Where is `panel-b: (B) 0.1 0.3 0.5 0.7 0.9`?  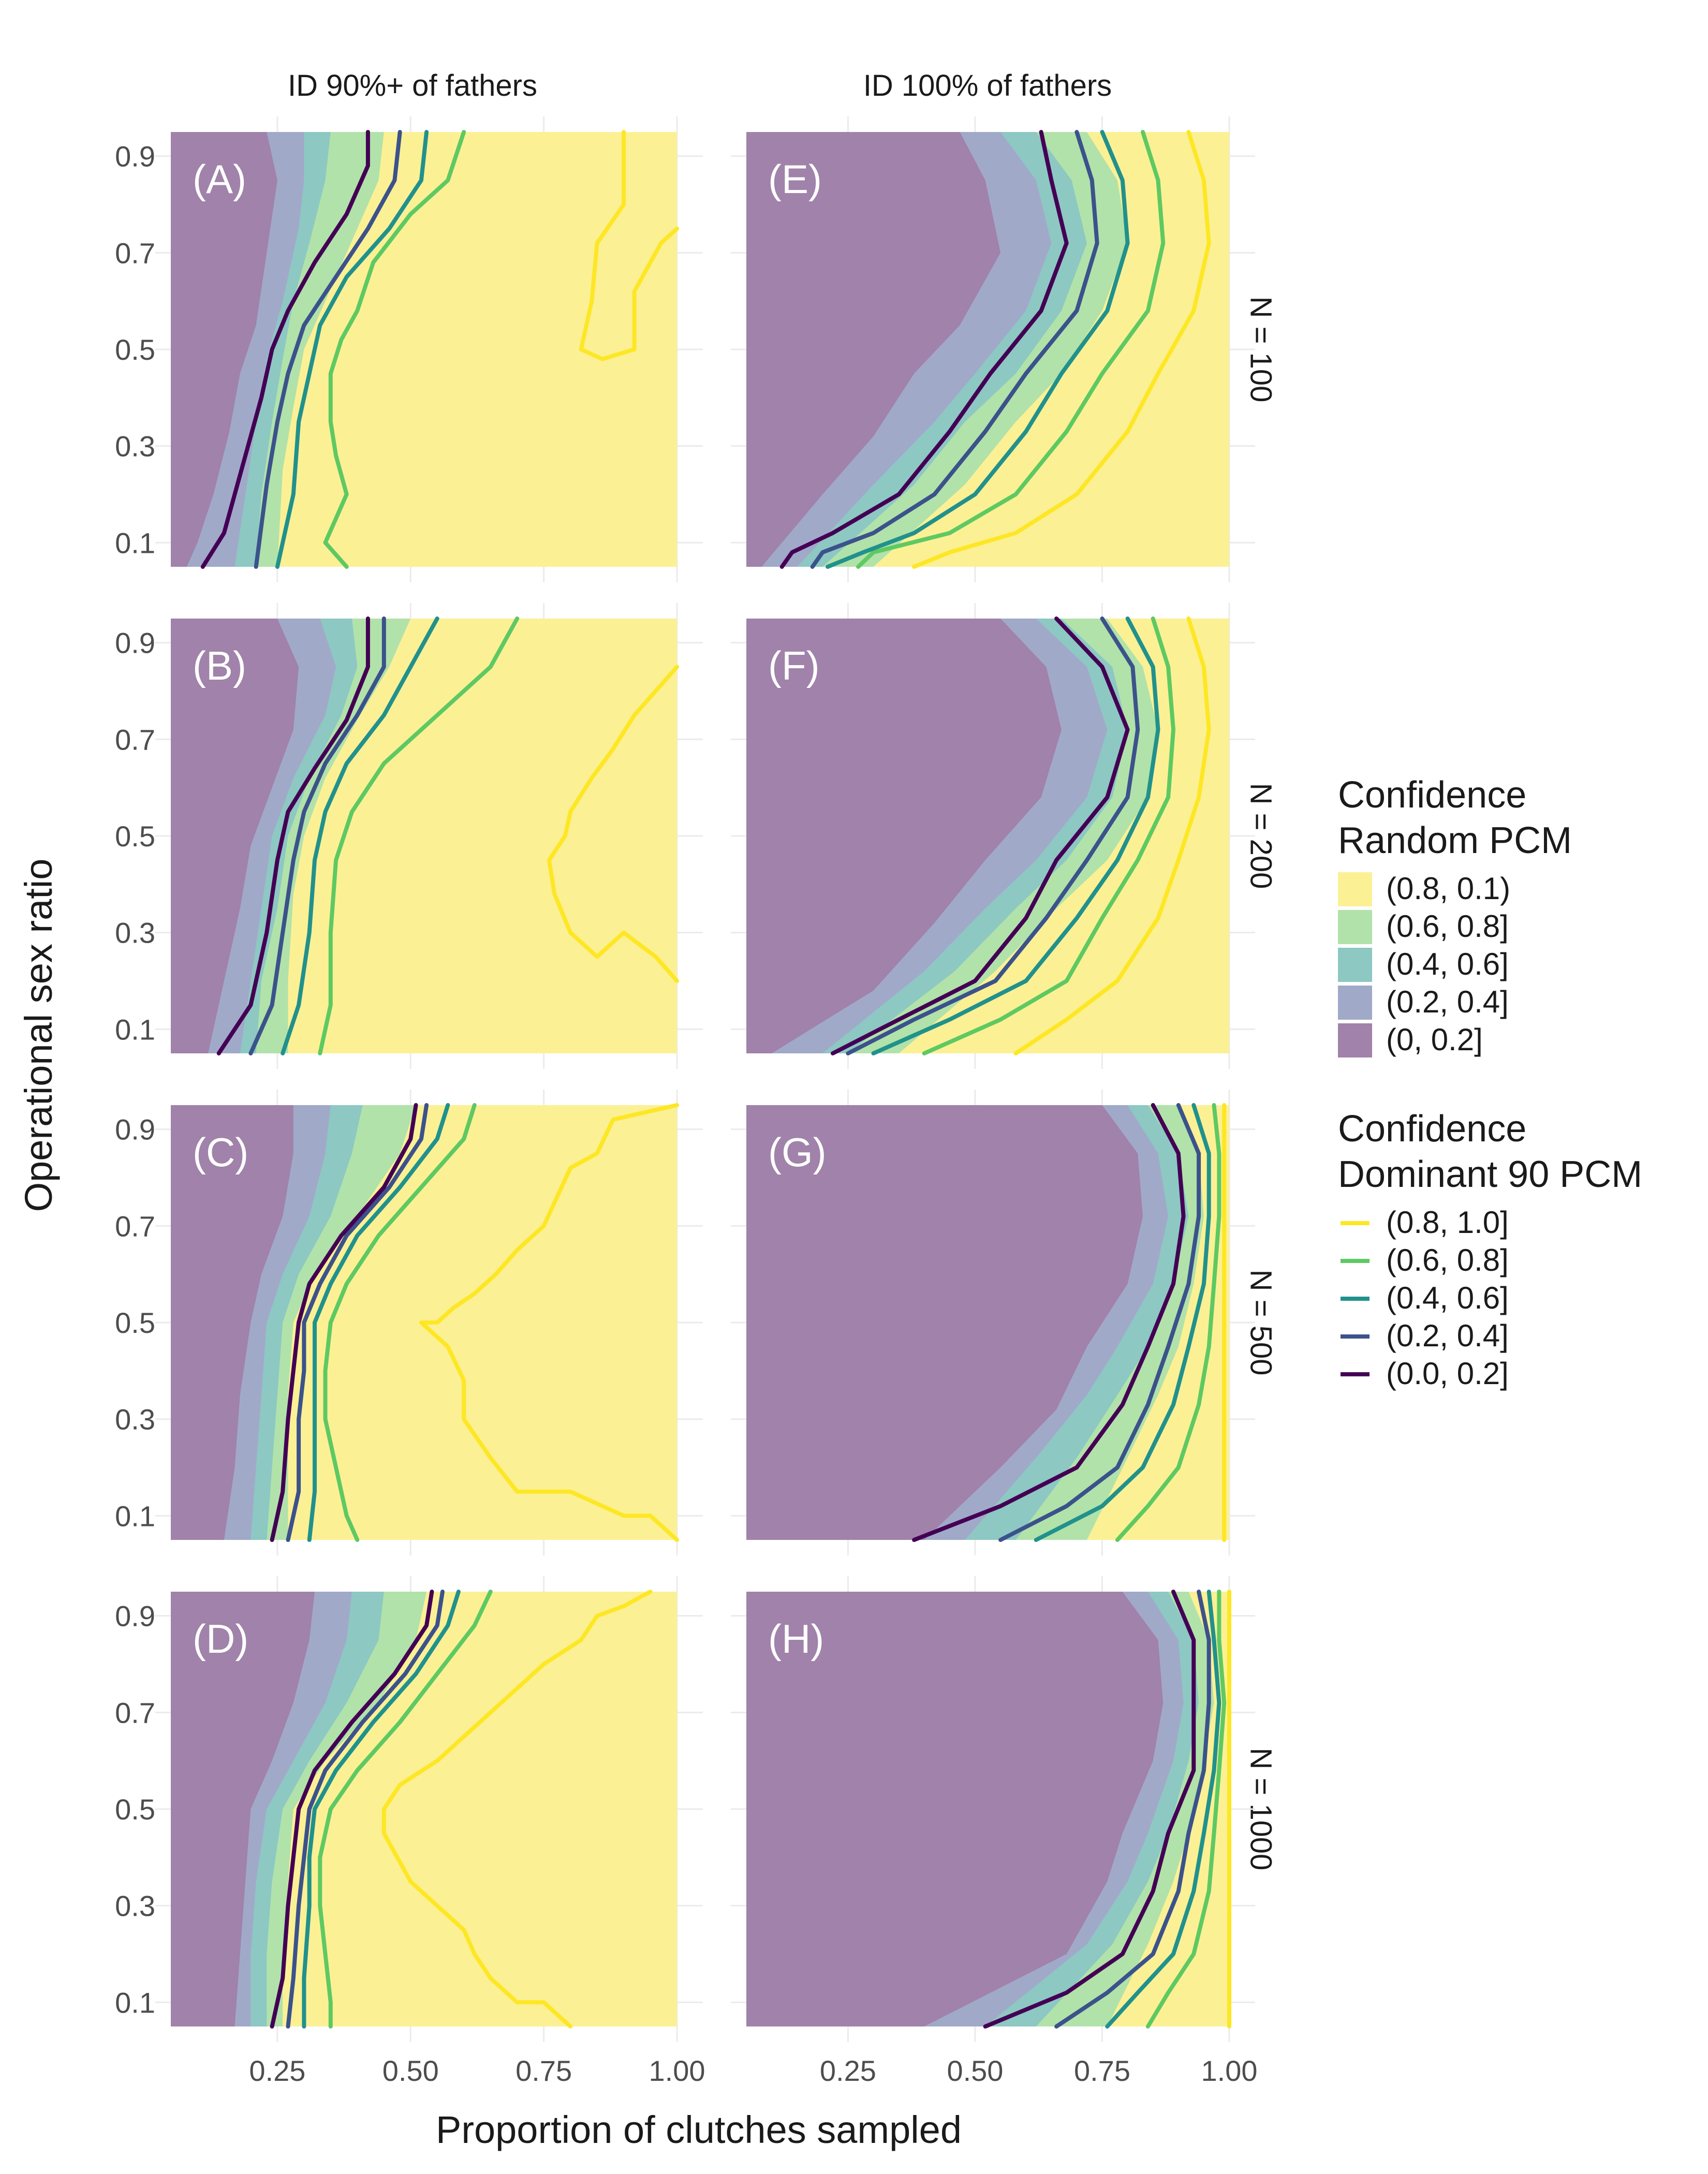
panel-b: (B) 0.1 0.3 0.5 0.7 0.9 is located at coordinates (409, 836).